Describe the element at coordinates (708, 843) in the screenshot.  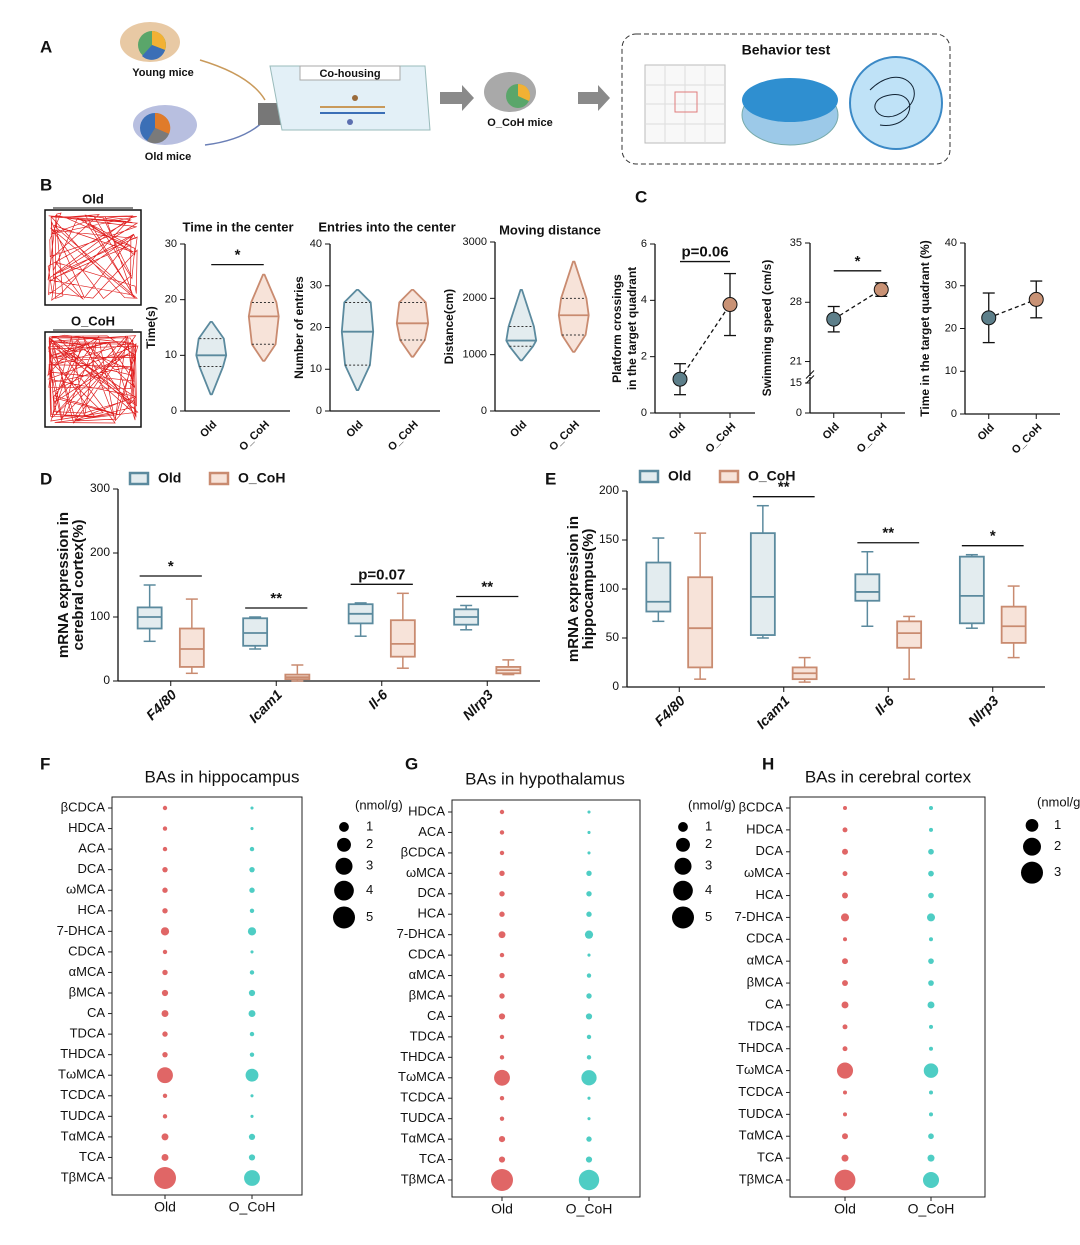
I see `legend-label: 2` at that location.